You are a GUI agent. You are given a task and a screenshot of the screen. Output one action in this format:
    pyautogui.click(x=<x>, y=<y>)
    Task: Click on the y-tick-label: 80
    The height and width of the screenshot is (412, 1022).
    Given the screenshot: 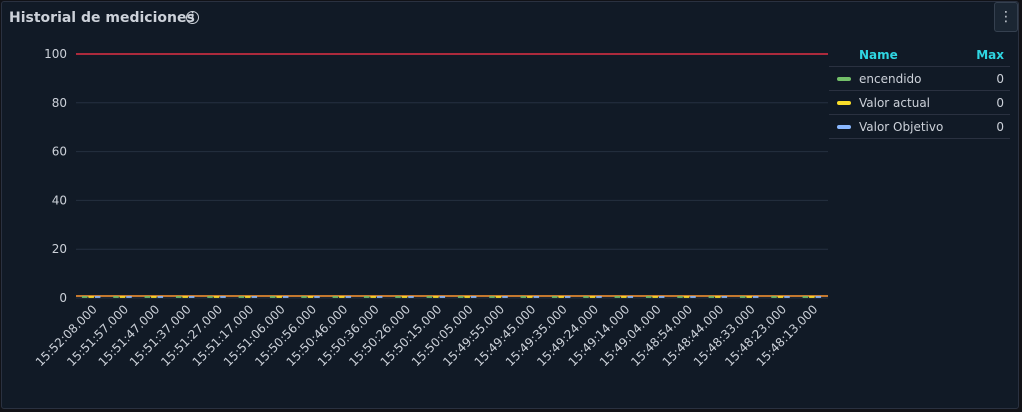 What is the action you would take?
    pyautogui.click(x=59, y=103)
    